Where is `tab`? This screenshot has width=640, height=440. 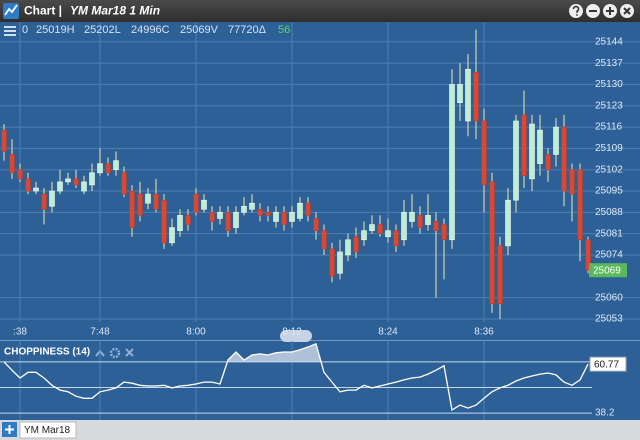 tab is located at coordinates (48, 430).